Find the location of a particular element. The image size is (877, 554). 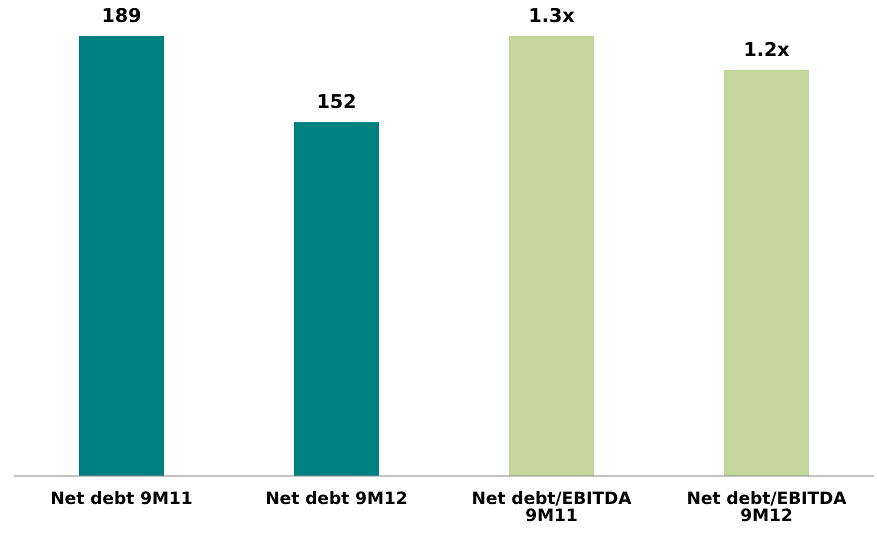

data-label: 152 is located at coordinates (336, 102).